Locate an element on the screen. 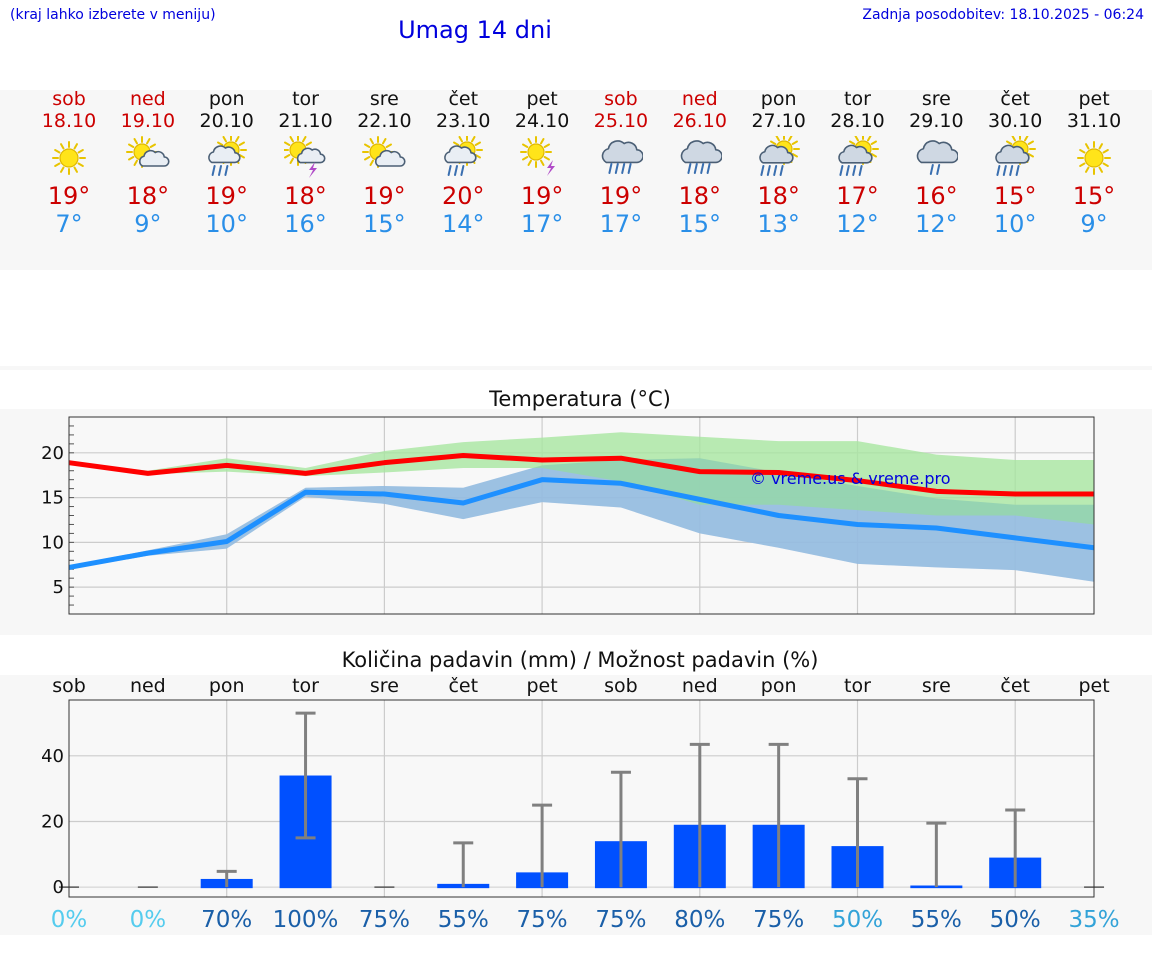 This screenshot has width=1152, height=975. sun-cloud-rain-icon is located at coordinates (464, 156).